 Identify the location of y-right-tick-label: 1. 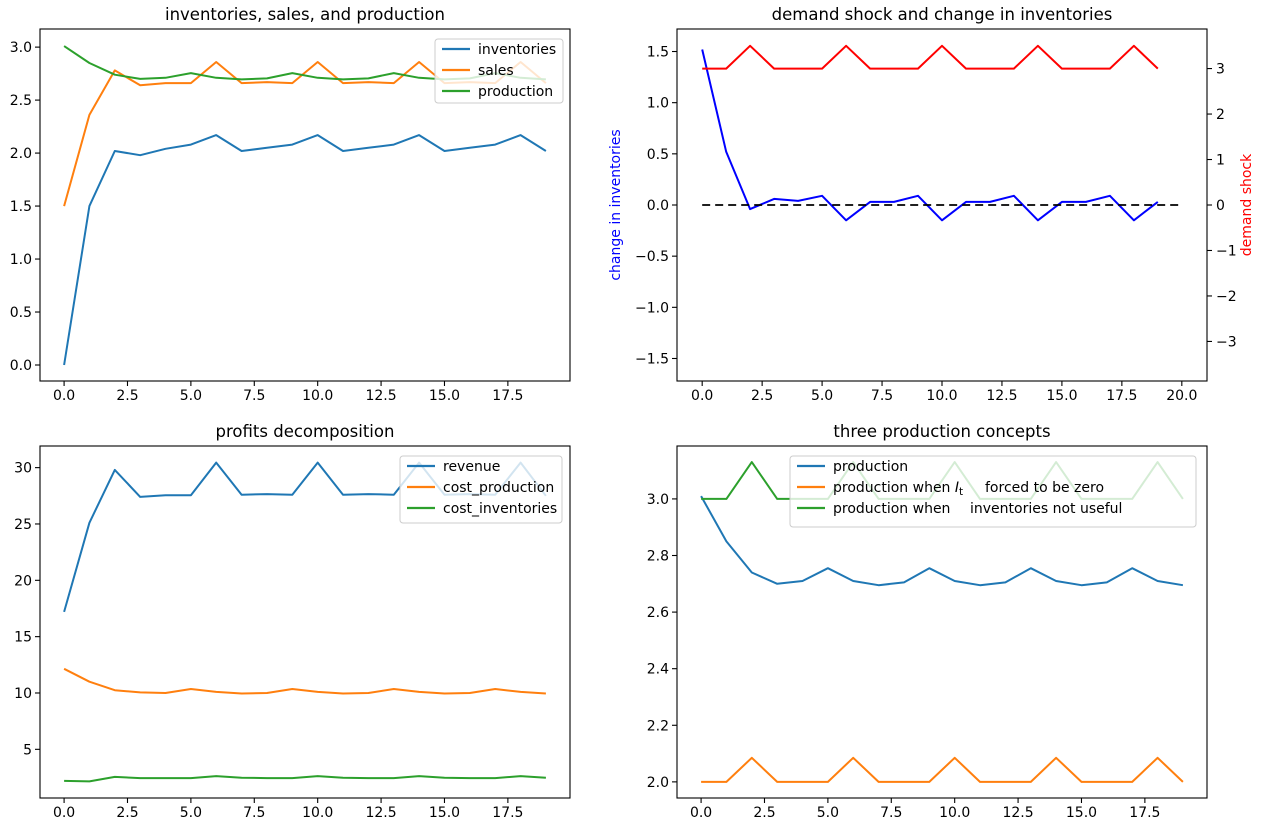
(1220, 161).